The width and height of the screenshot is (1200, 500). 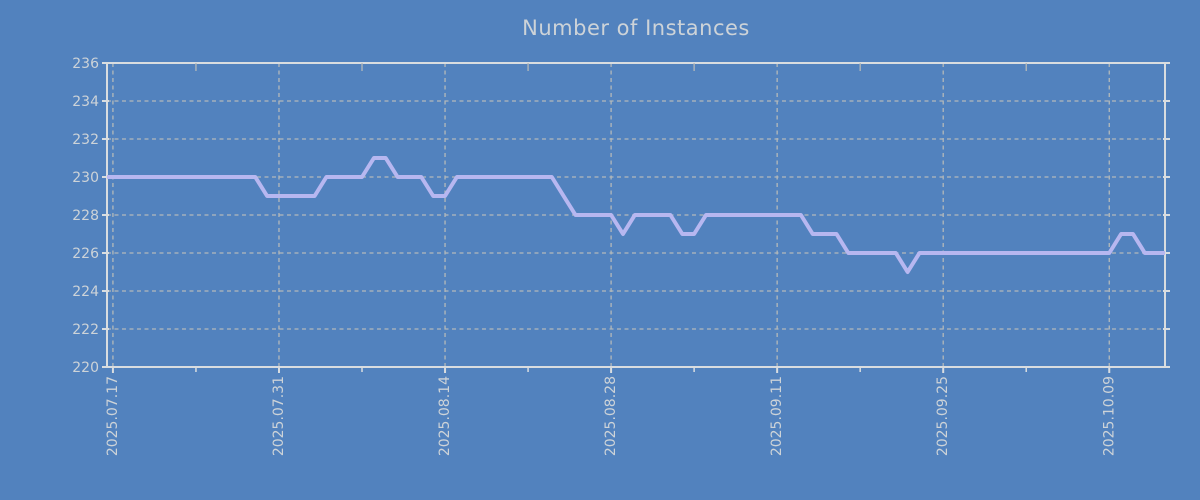 I want to click on x-axis-tick-label: 2025.08.28, so click(x=611, y=416).